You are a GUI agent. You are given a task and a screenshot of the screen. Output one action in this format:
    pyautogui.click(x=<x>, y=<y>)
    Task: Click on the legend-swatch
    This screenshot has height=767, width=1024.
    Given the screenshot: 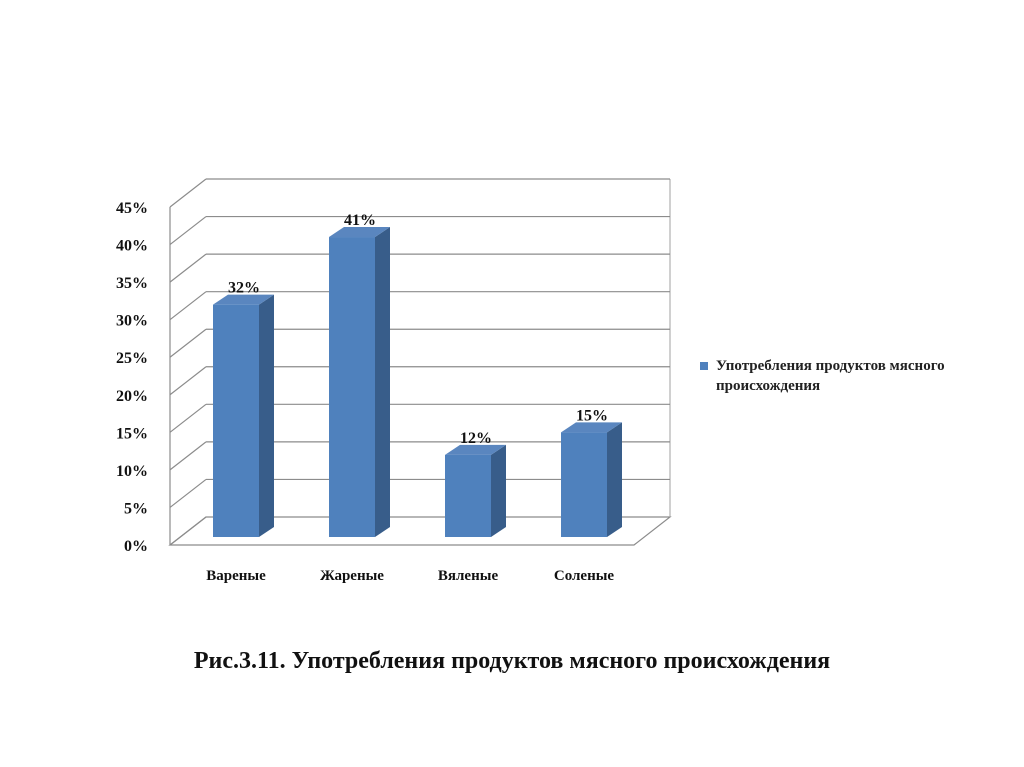 What is the action you would take?
    pyautogui.click(x=704, y=366)
    